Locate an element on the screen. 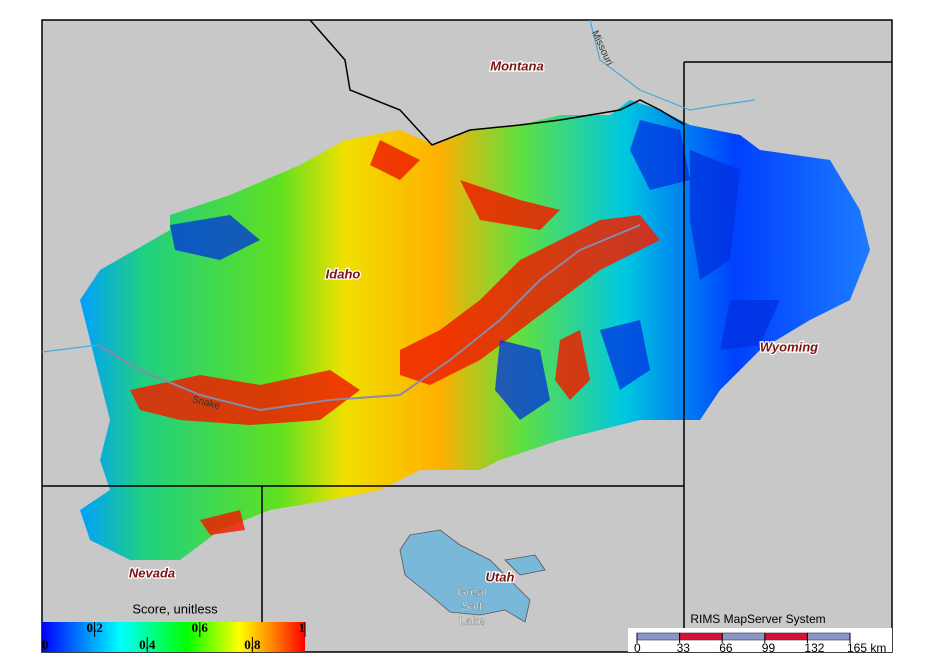 The image size is (934, 672). scale-label: 99 is located at coordinates (769, 648).